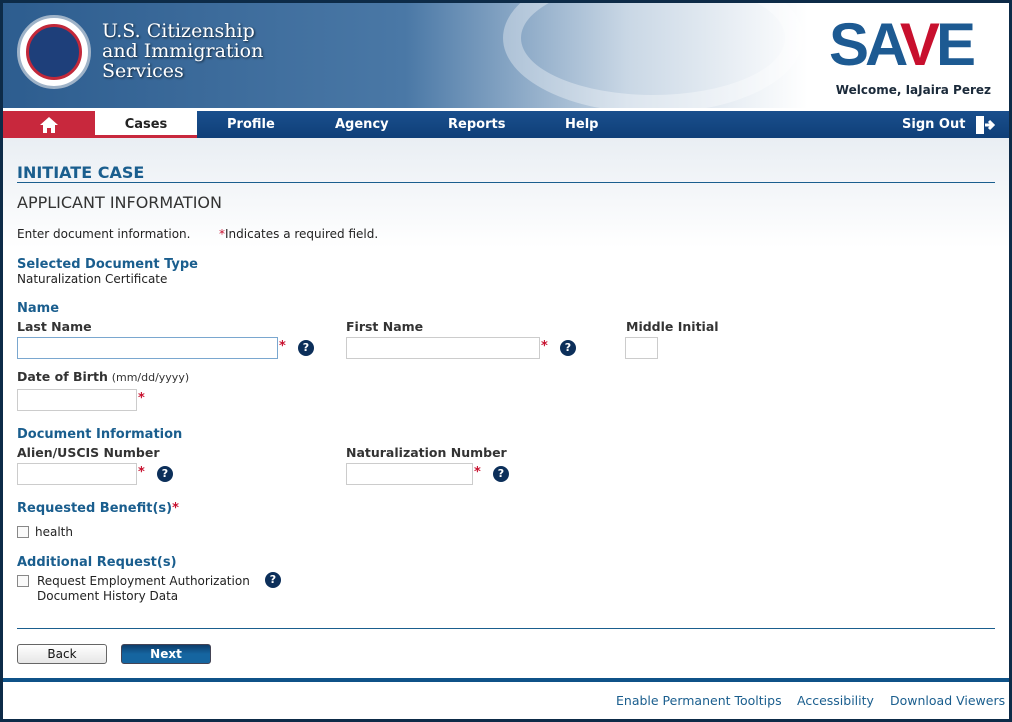 This screenshot has height=722, width=1012. What do you see at coordinates (54, 52) in the screenshot?
I see `dhs-seal-logo` at bounding box center [54, 52].